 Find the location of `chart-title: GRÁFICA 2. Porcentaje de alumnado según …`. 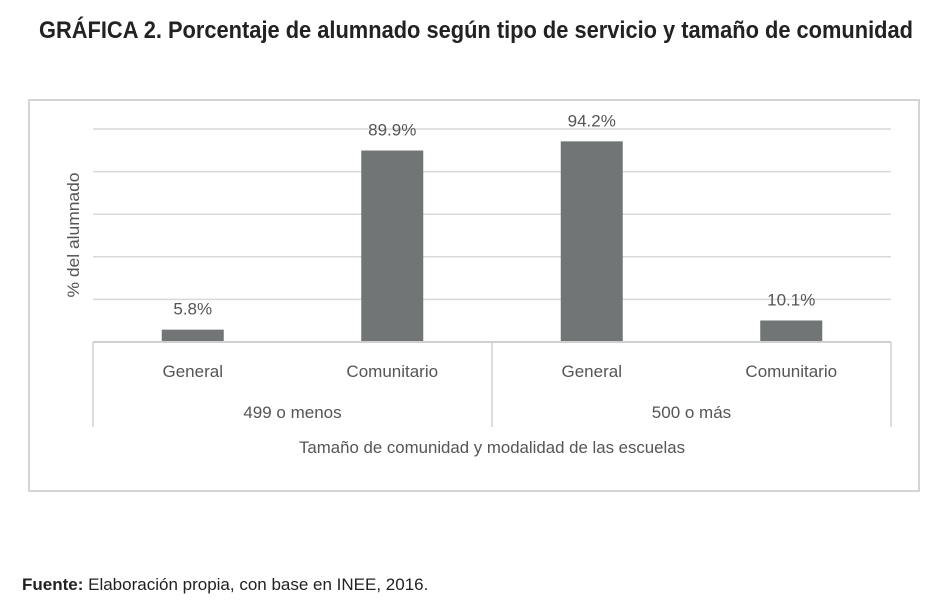

chart-title: GRÁFICA 2. Porcentaje de alumnado según … is located at coordinates (476, 30).